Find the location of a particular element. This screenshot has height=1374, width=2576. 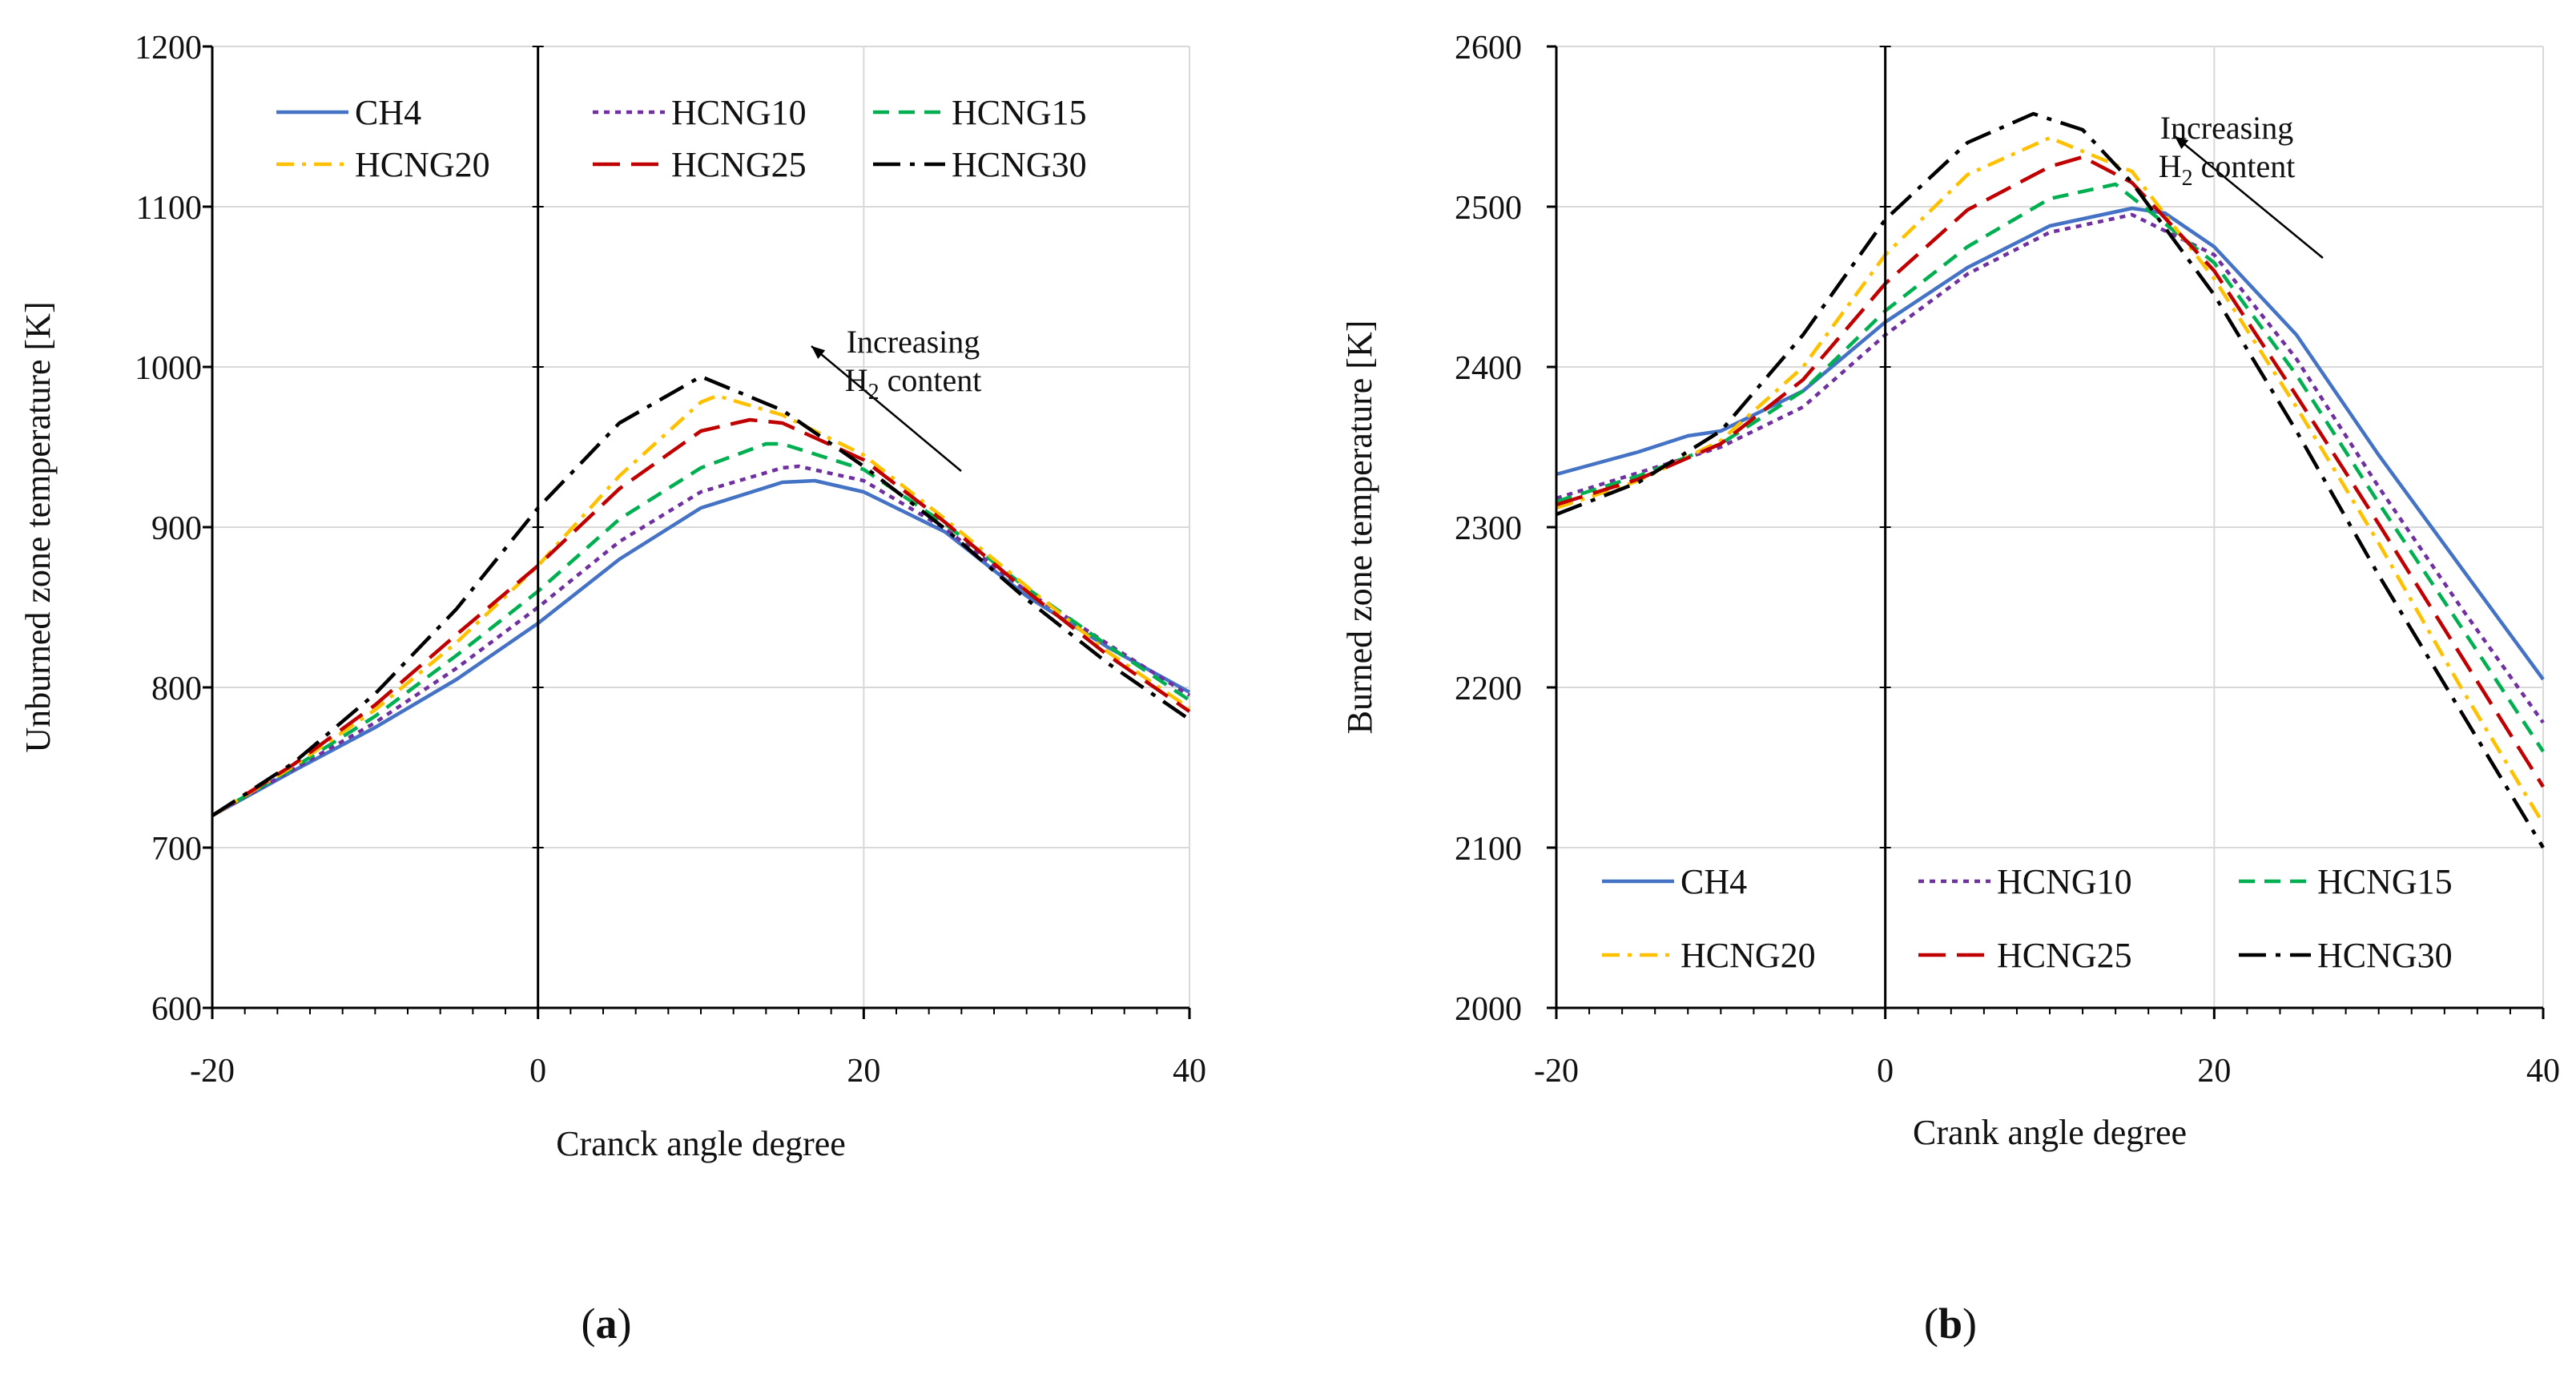

y-tick-label: 600 is located at coordinates (177, 1009).